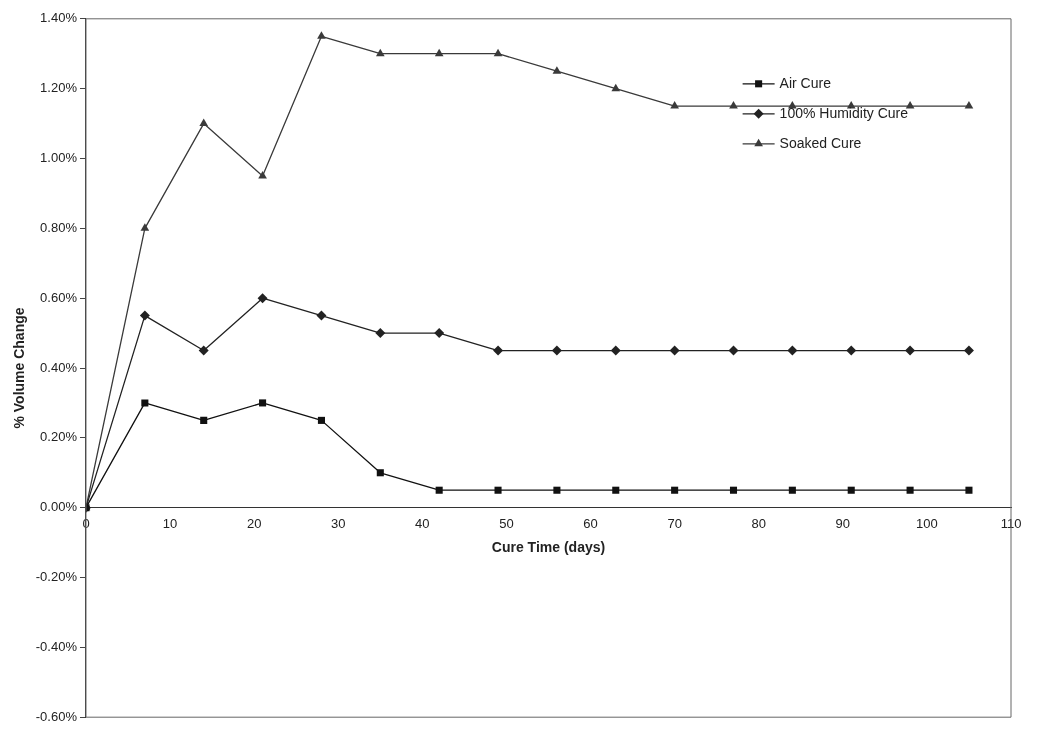 The height and width of the screenshot is (736, 1039). I want to click on x-tick-label: 80, so click(758, 524).